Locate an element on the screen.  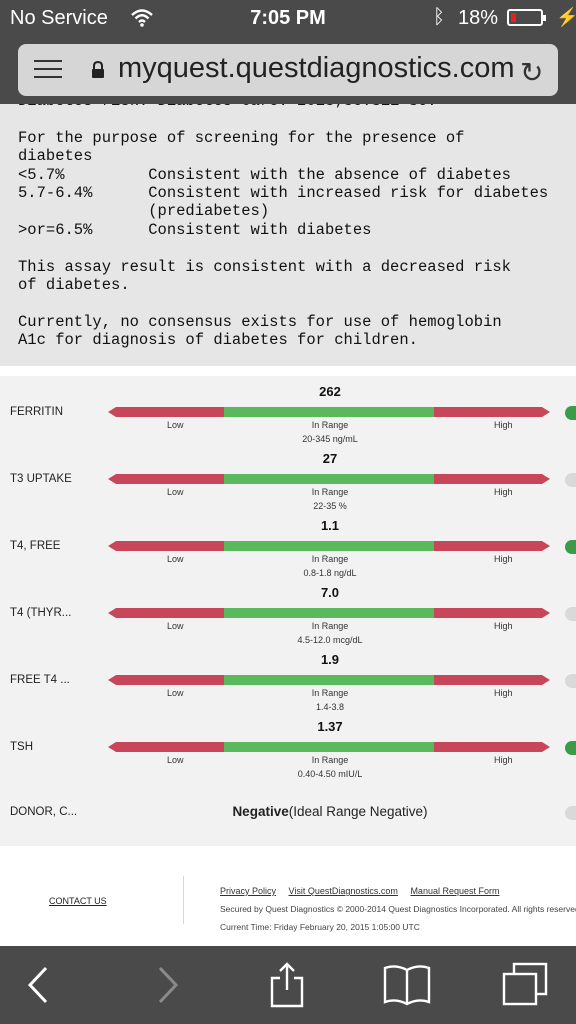
donor-ideal-range: (Ideal Range Negative) is located at coordinates (358, 811).